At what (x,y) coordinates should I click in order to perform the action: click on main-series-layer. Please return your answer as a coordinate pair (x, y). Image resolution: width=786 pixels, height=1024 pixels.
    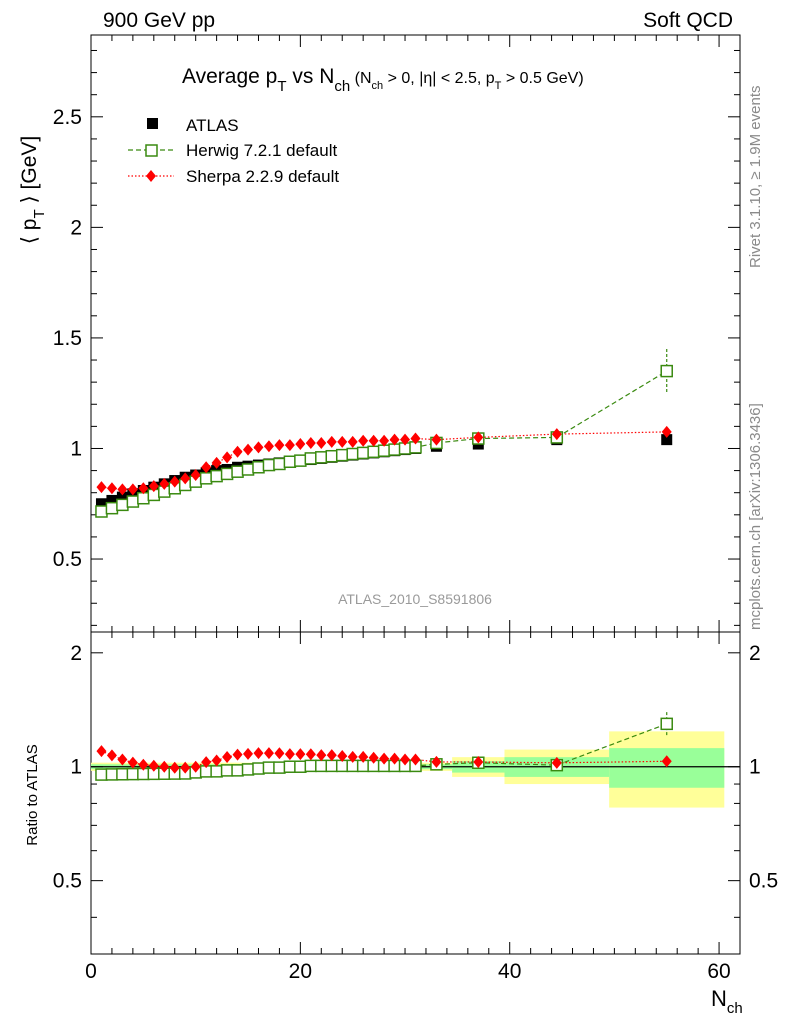
    Looking at the image, I should click on (384, 433).